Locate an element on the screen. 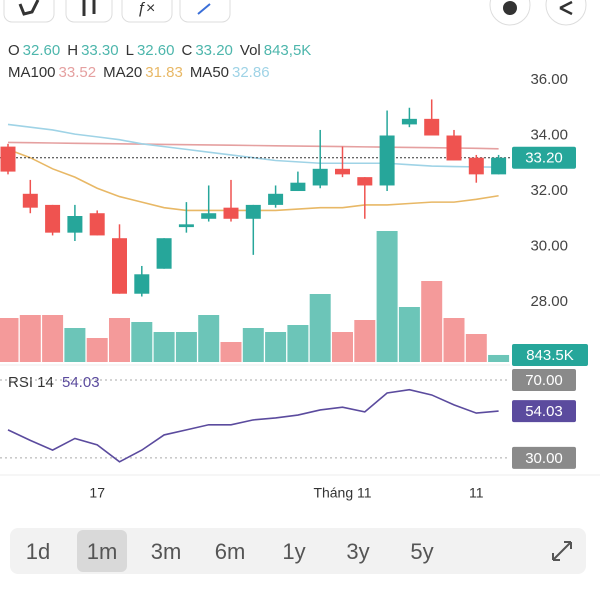 The width and height of the screenshot is (600, 600). tool-hand is located at coordinates (29, 11).